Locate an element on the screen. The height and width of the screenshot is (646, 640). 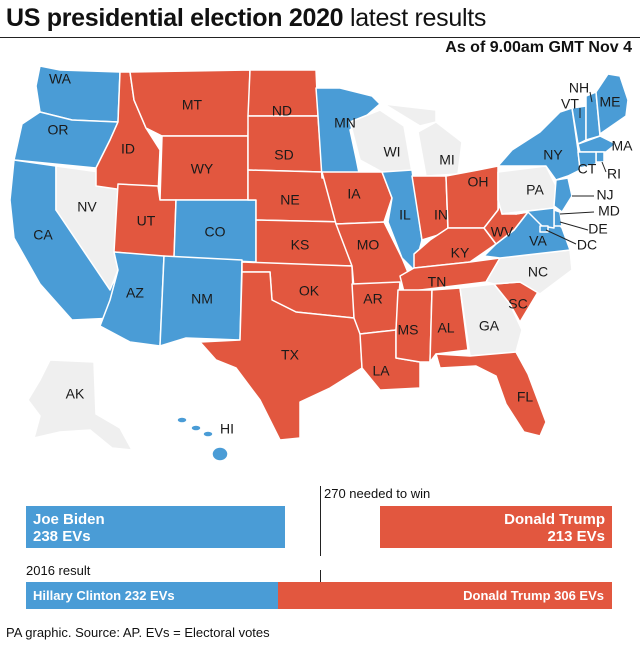
state-label-IN: IN is located at coordinates (441, 215).